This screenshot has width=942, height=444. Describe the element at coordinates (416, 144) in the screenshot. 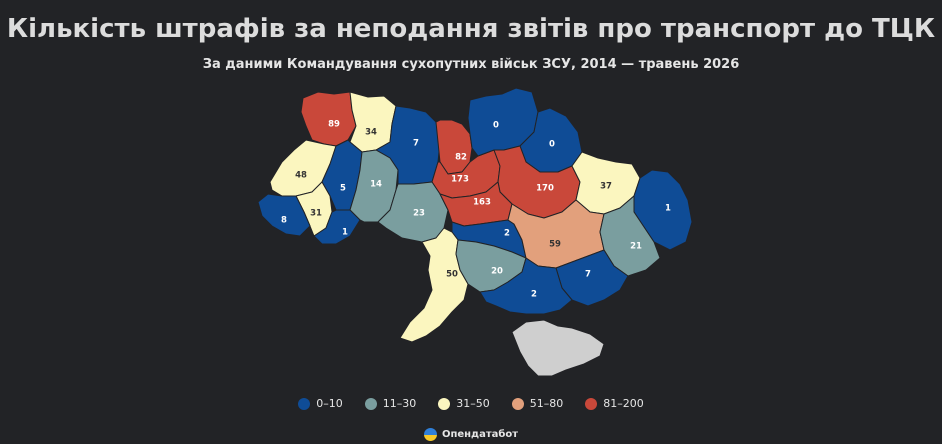

I see `region-value-zhytomyr: 7` at that location.